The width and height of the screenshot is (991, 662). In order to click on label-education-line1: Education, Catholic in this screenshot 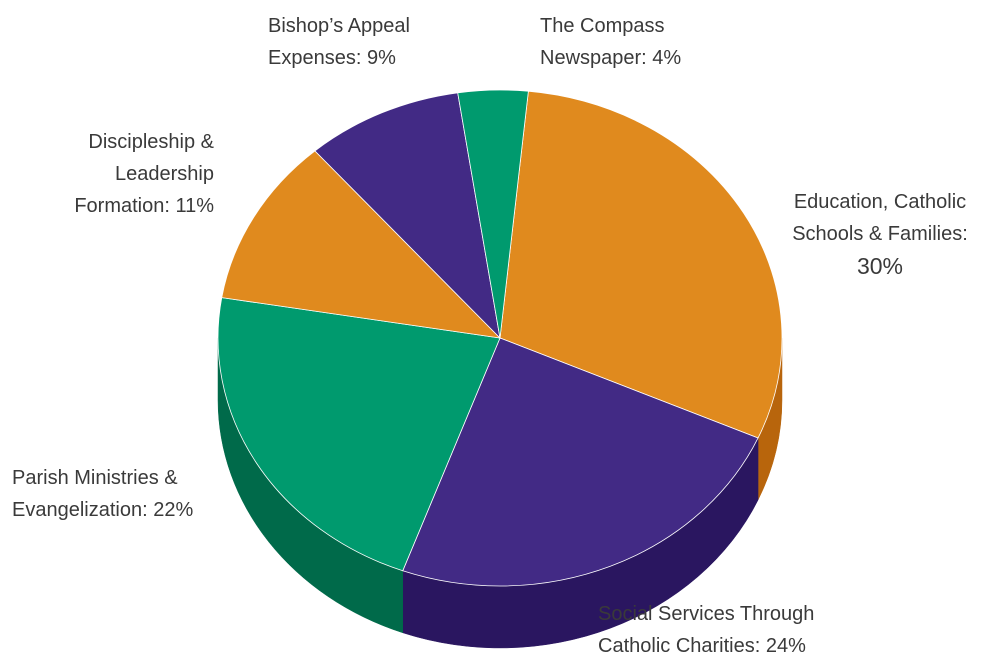, I will do `click(880, 202)`.